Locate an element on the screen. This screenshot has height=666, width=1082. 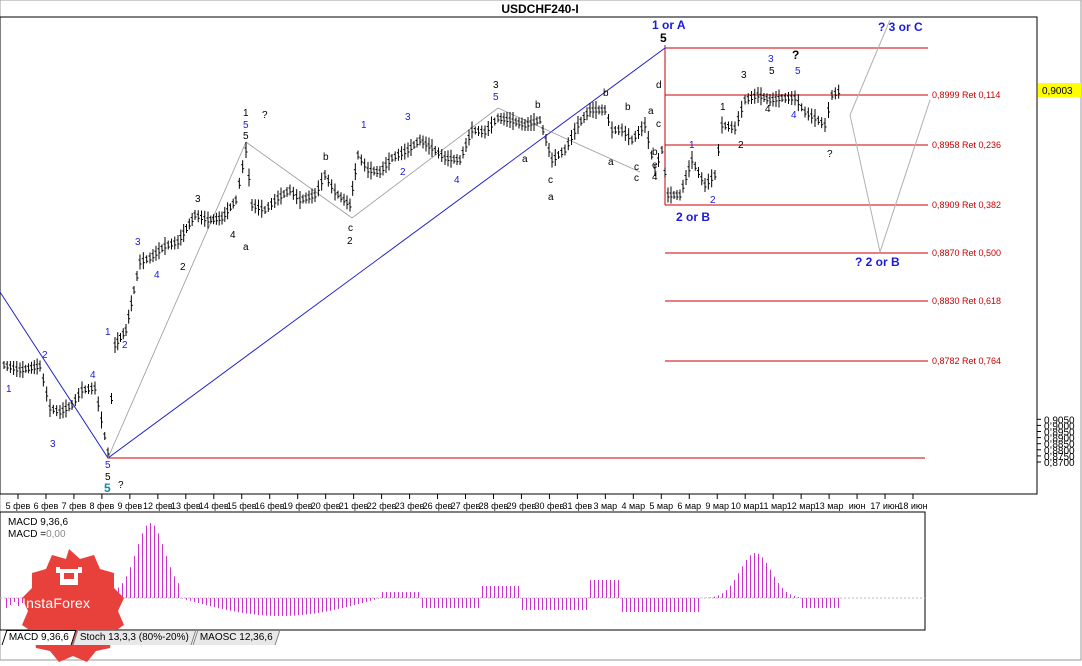
x-tick-label: 12 фев is located at coordinates (158, 506).